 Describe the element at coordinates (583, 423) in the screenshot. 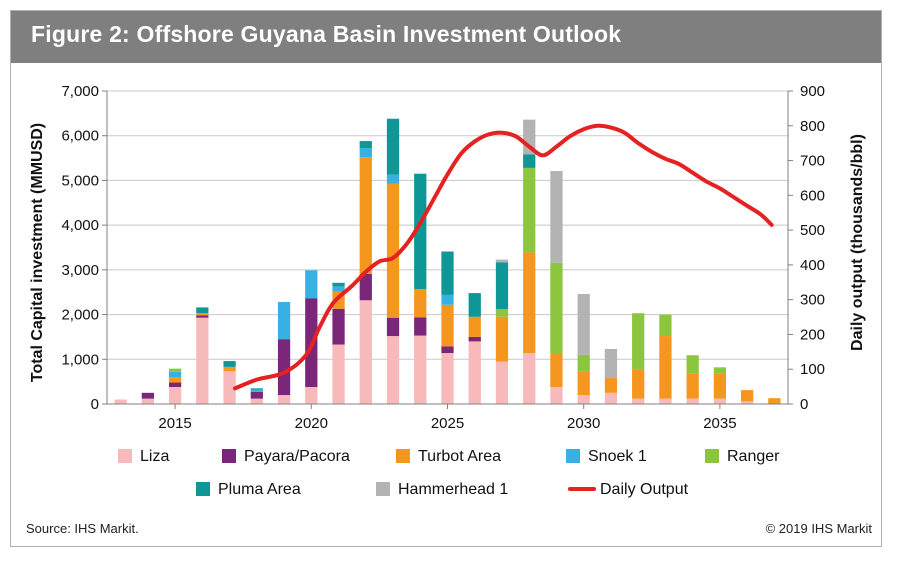

I see `x-tick-label: 2030` at that location.